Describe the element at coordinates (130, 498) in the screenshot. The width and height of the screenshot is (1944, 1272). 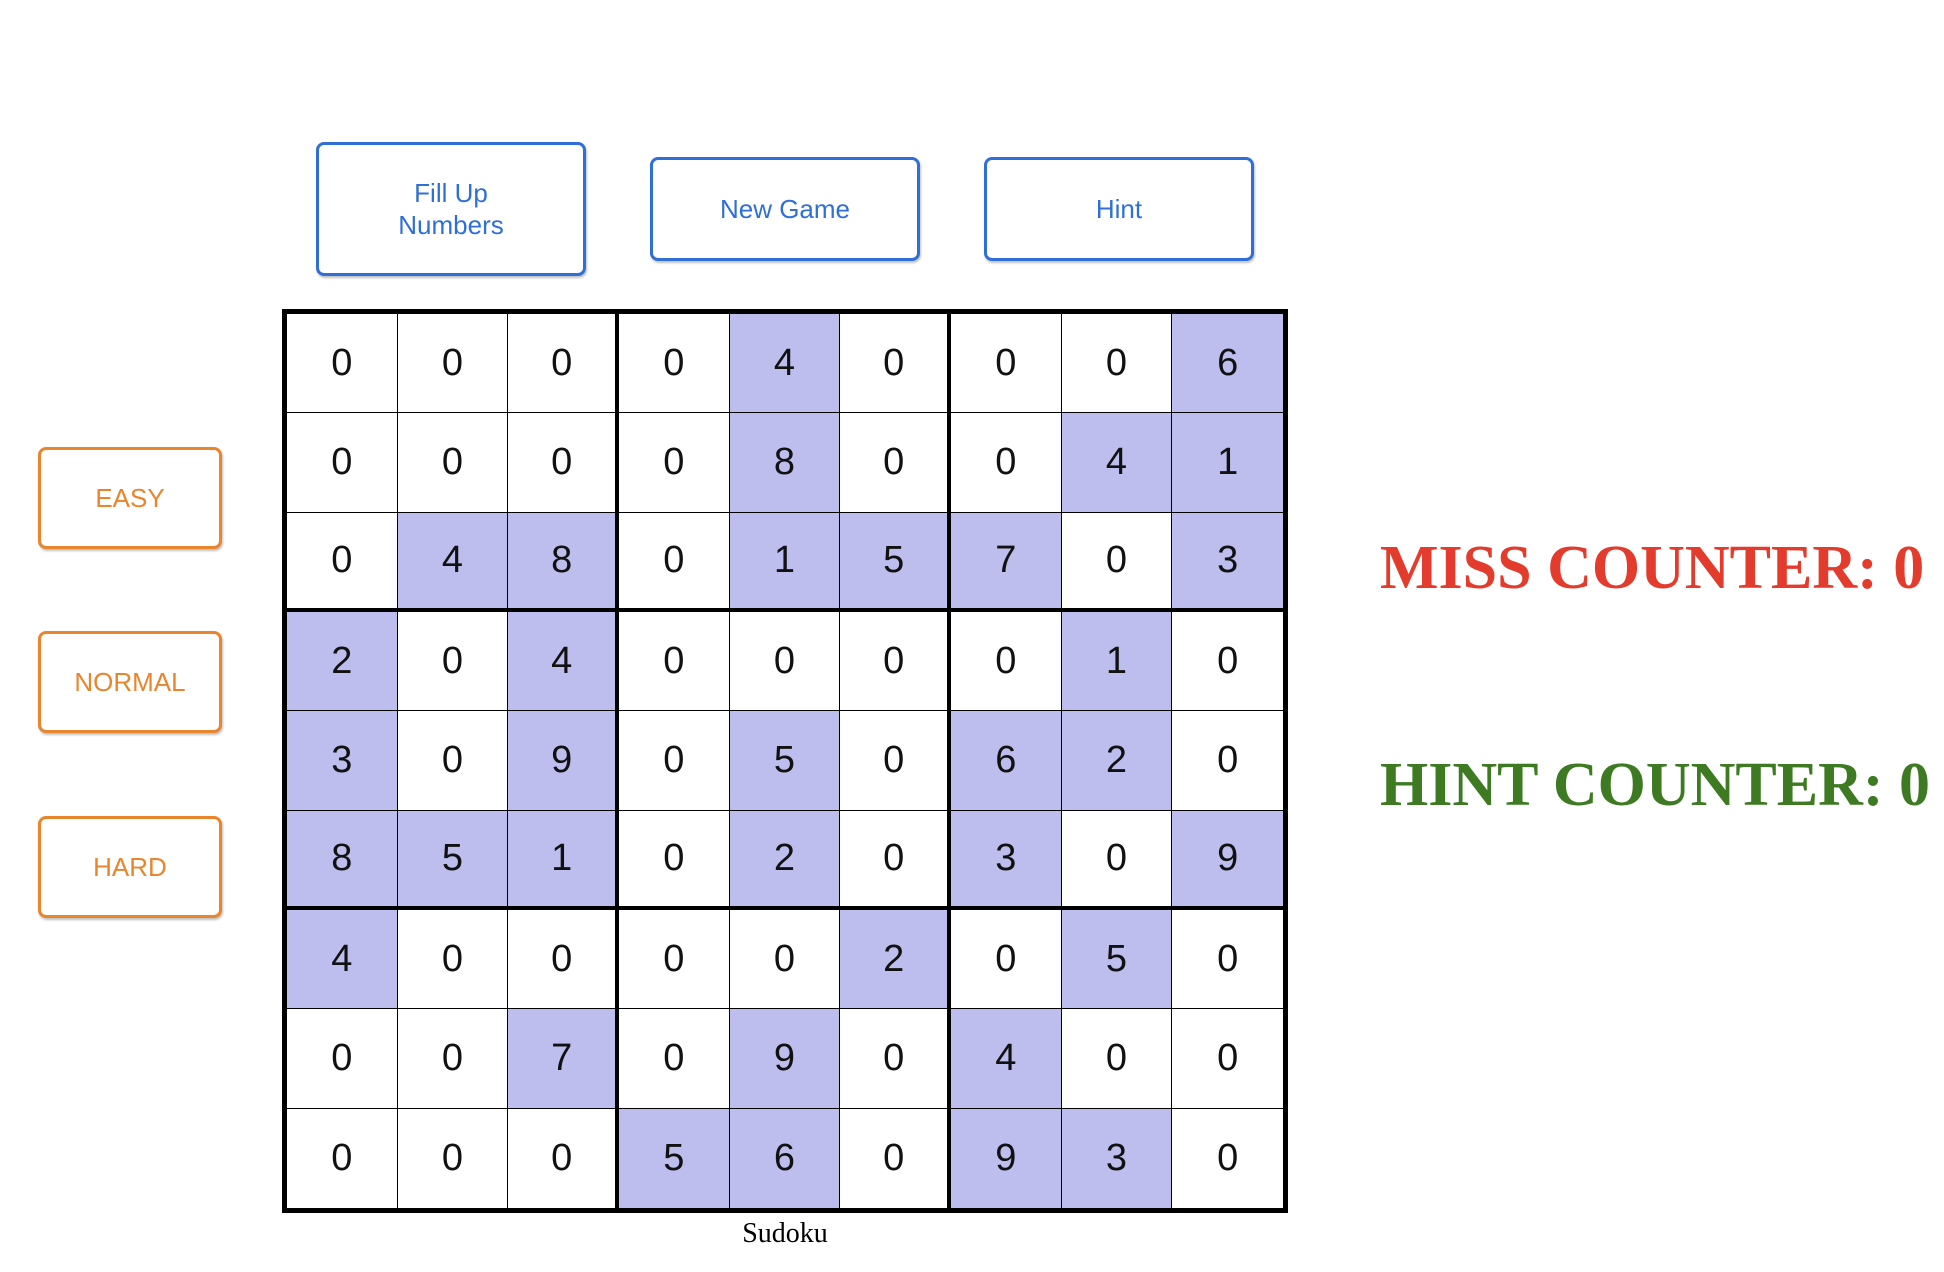
I see `easy-difficulty-button: EASY` at that location.